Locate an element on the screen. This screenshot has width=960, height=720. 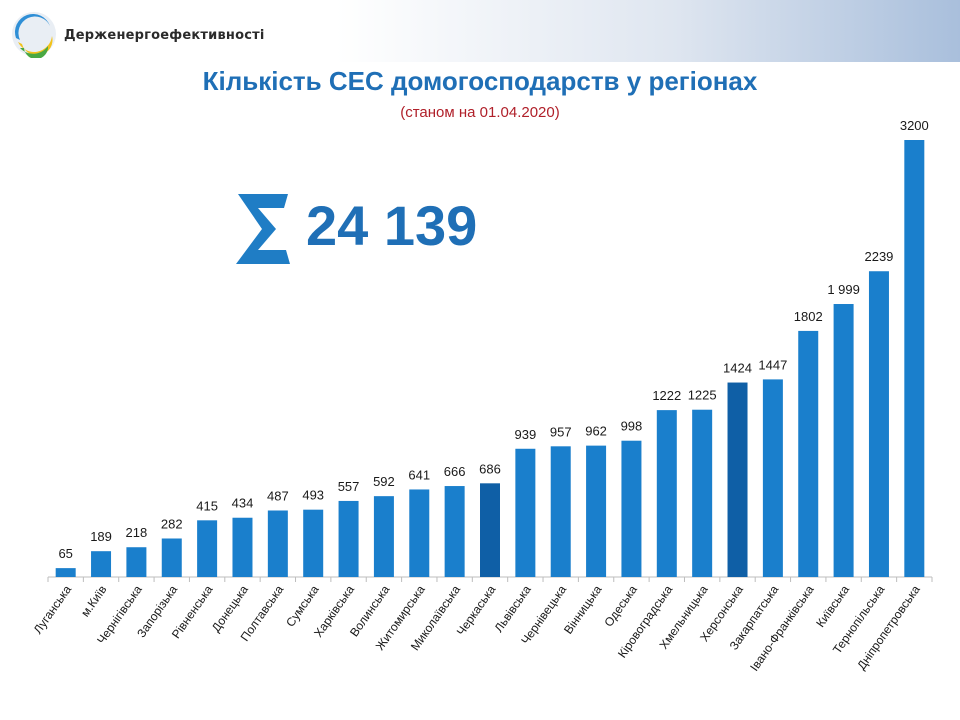
data-label: 2239 is located at coordinates (878, 256).